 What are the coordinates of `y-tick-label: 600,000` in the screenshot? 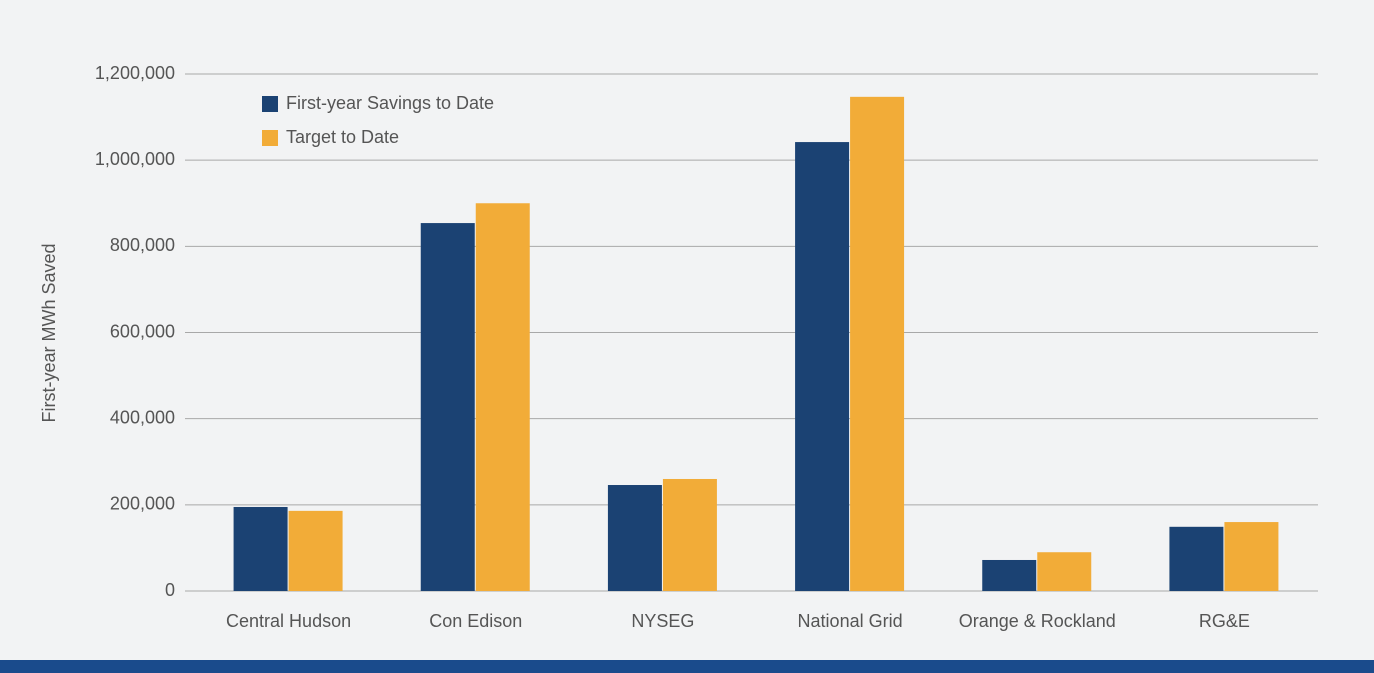 It's located at (142, 331).